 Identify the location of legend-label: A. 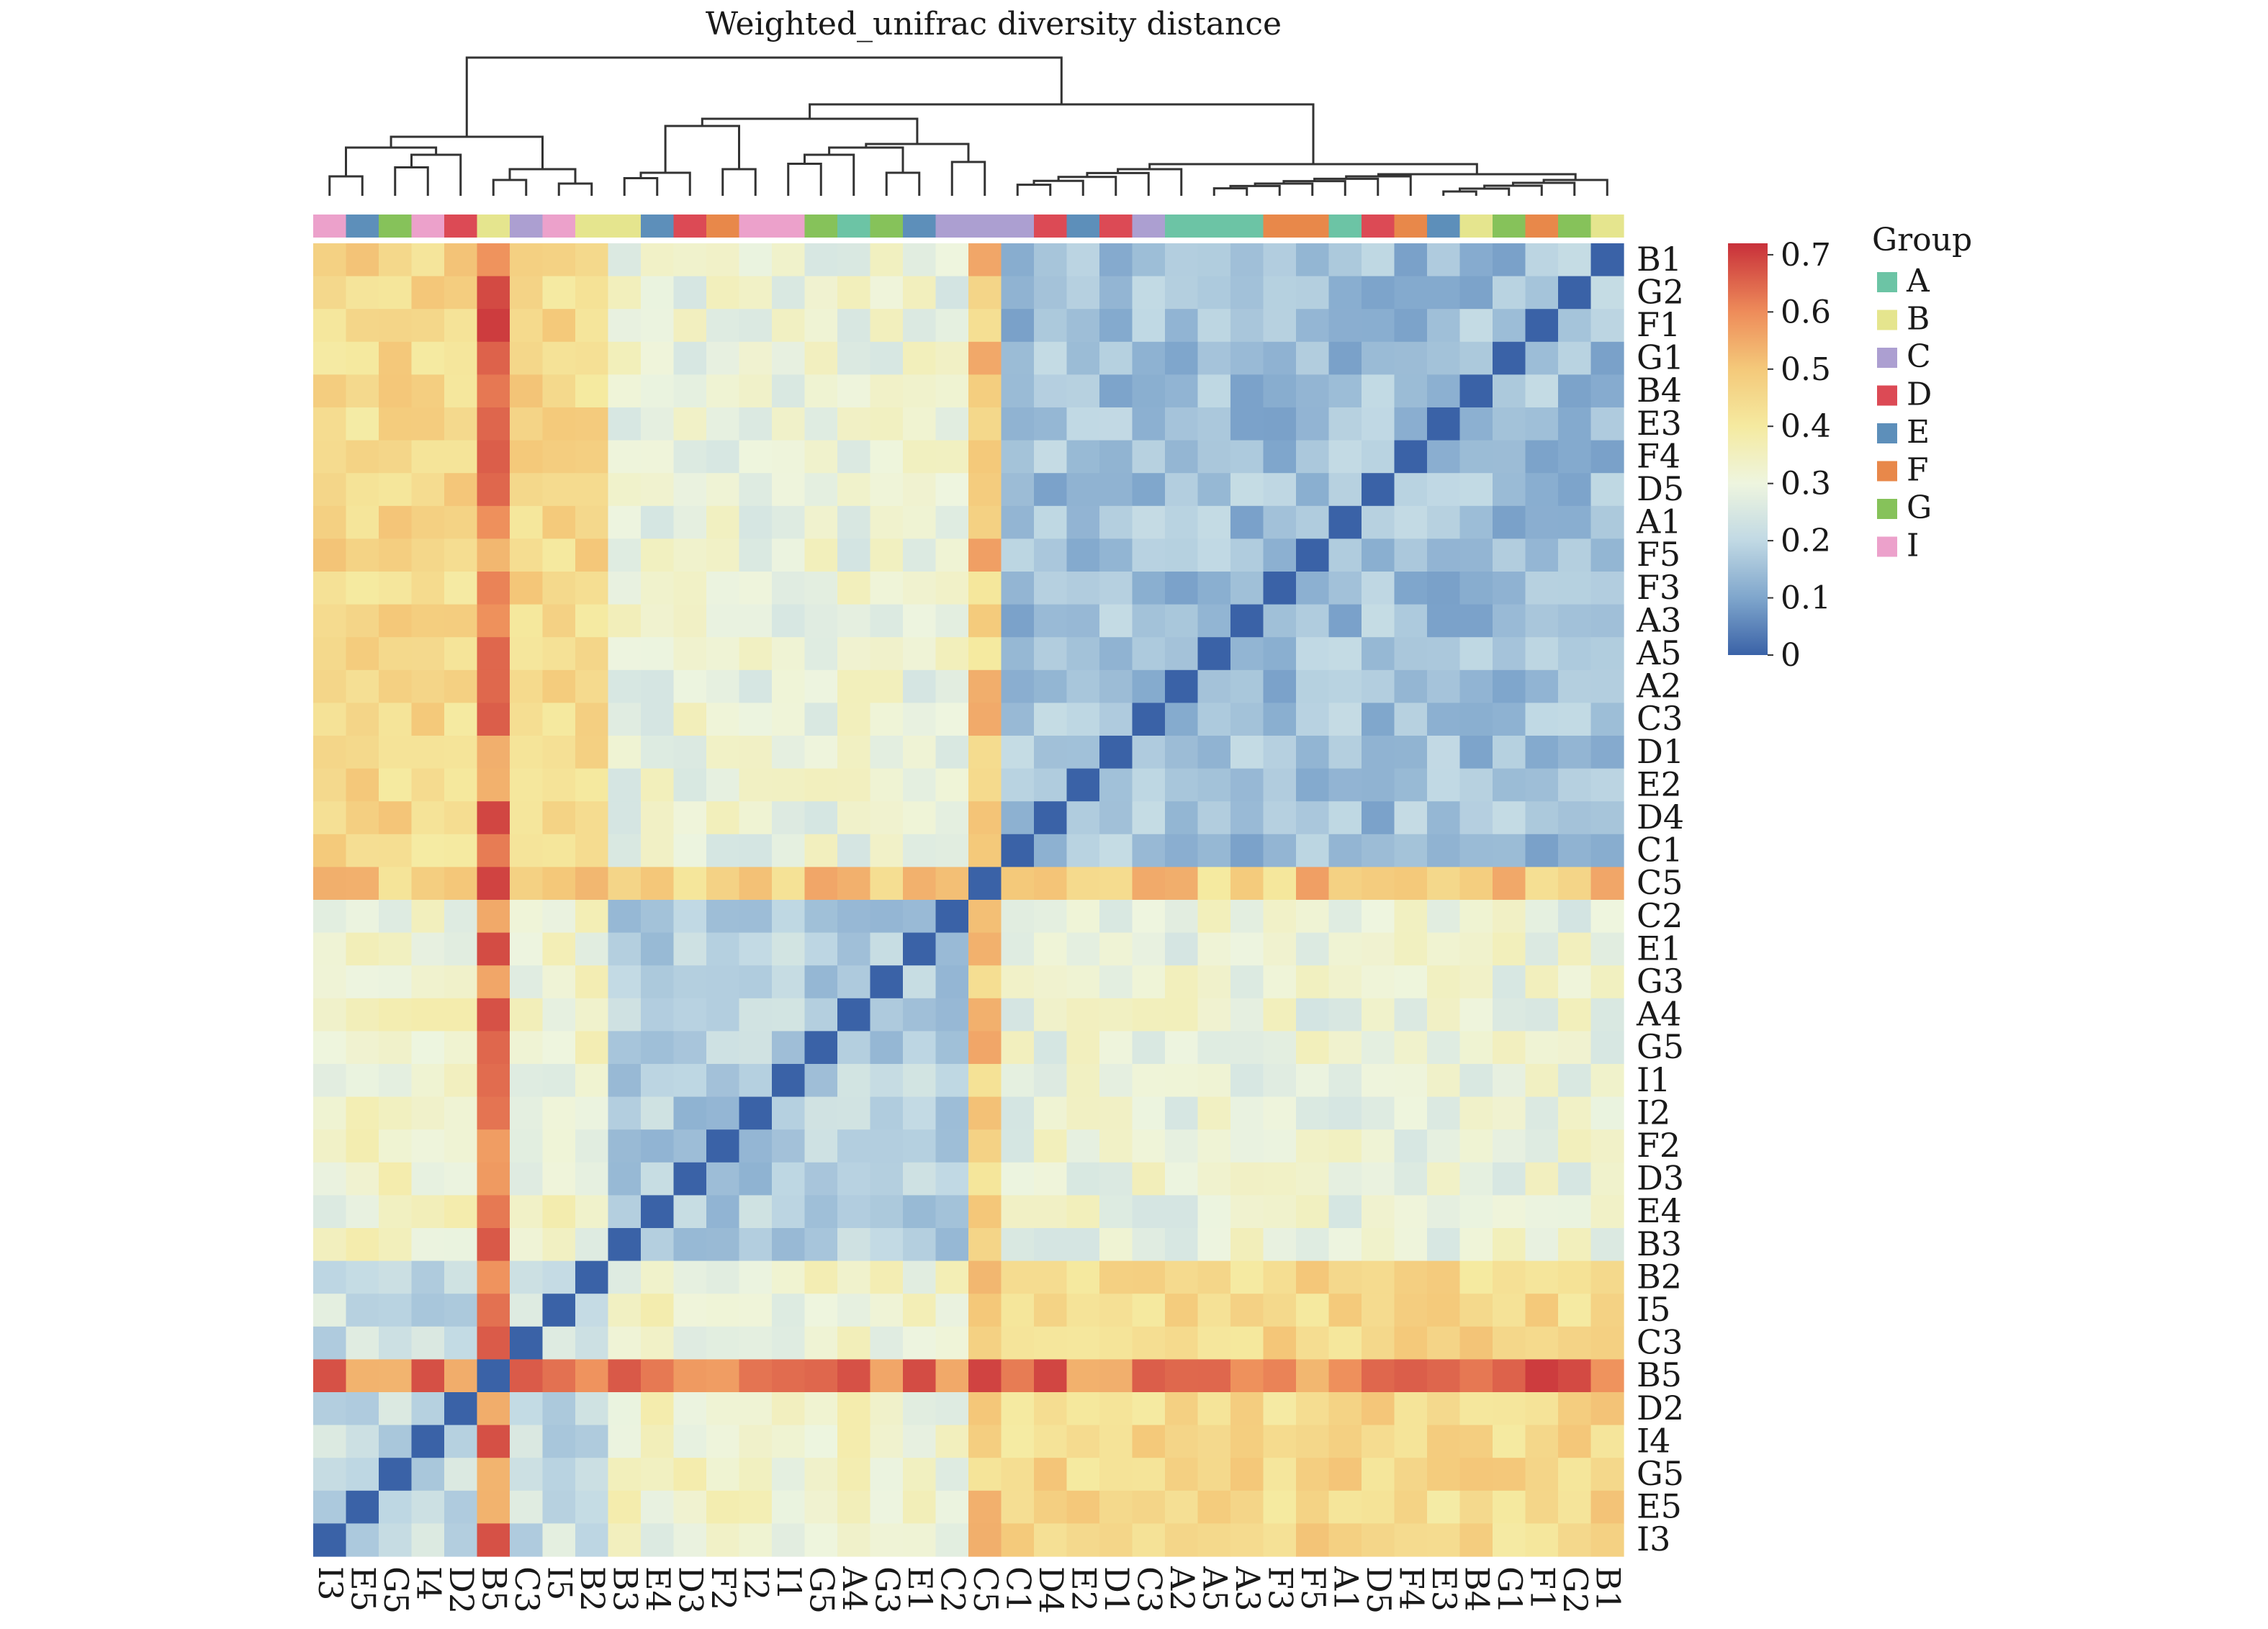
(1918, 281).